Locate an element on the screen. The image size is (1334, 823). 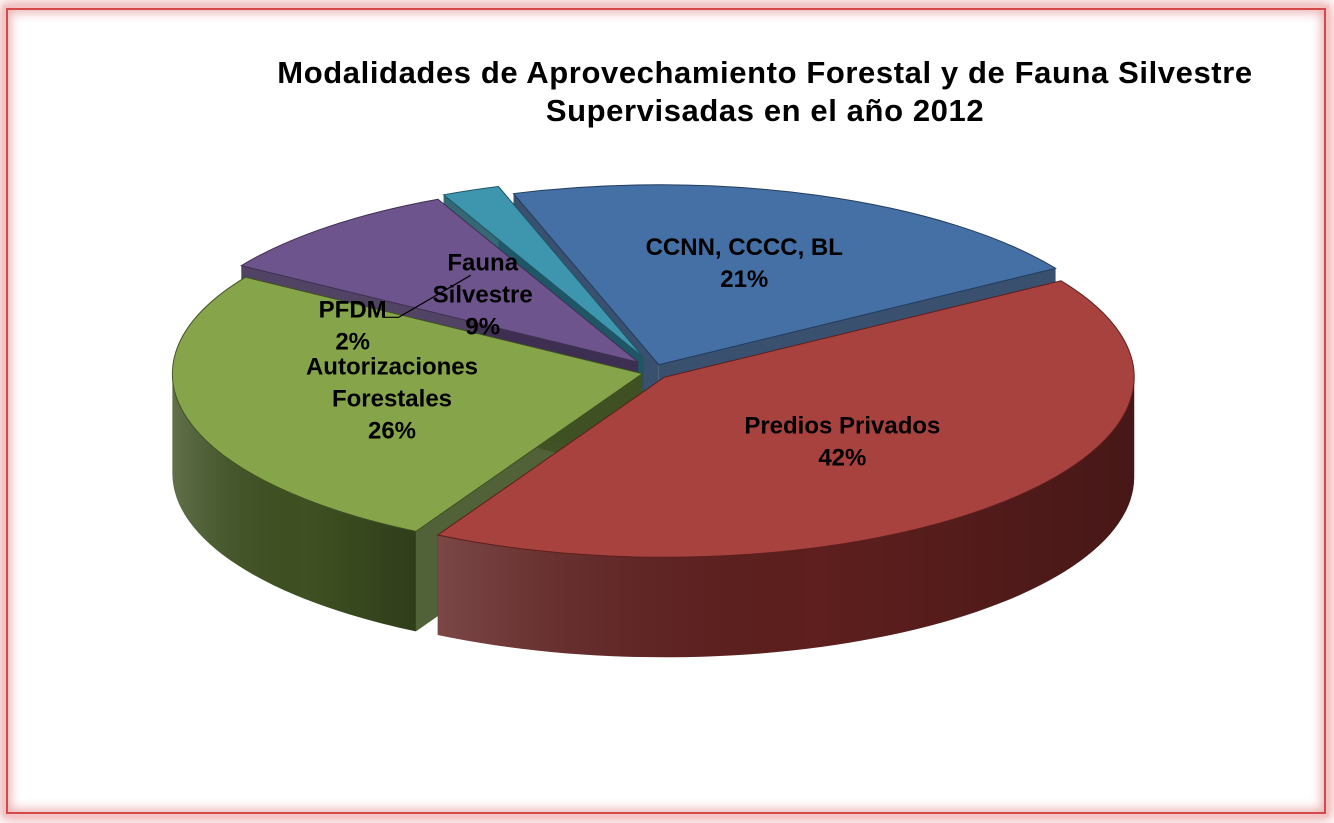
slice-label-autorizaciones-forestales-1: Forestales is located at coordinates (392, 398).